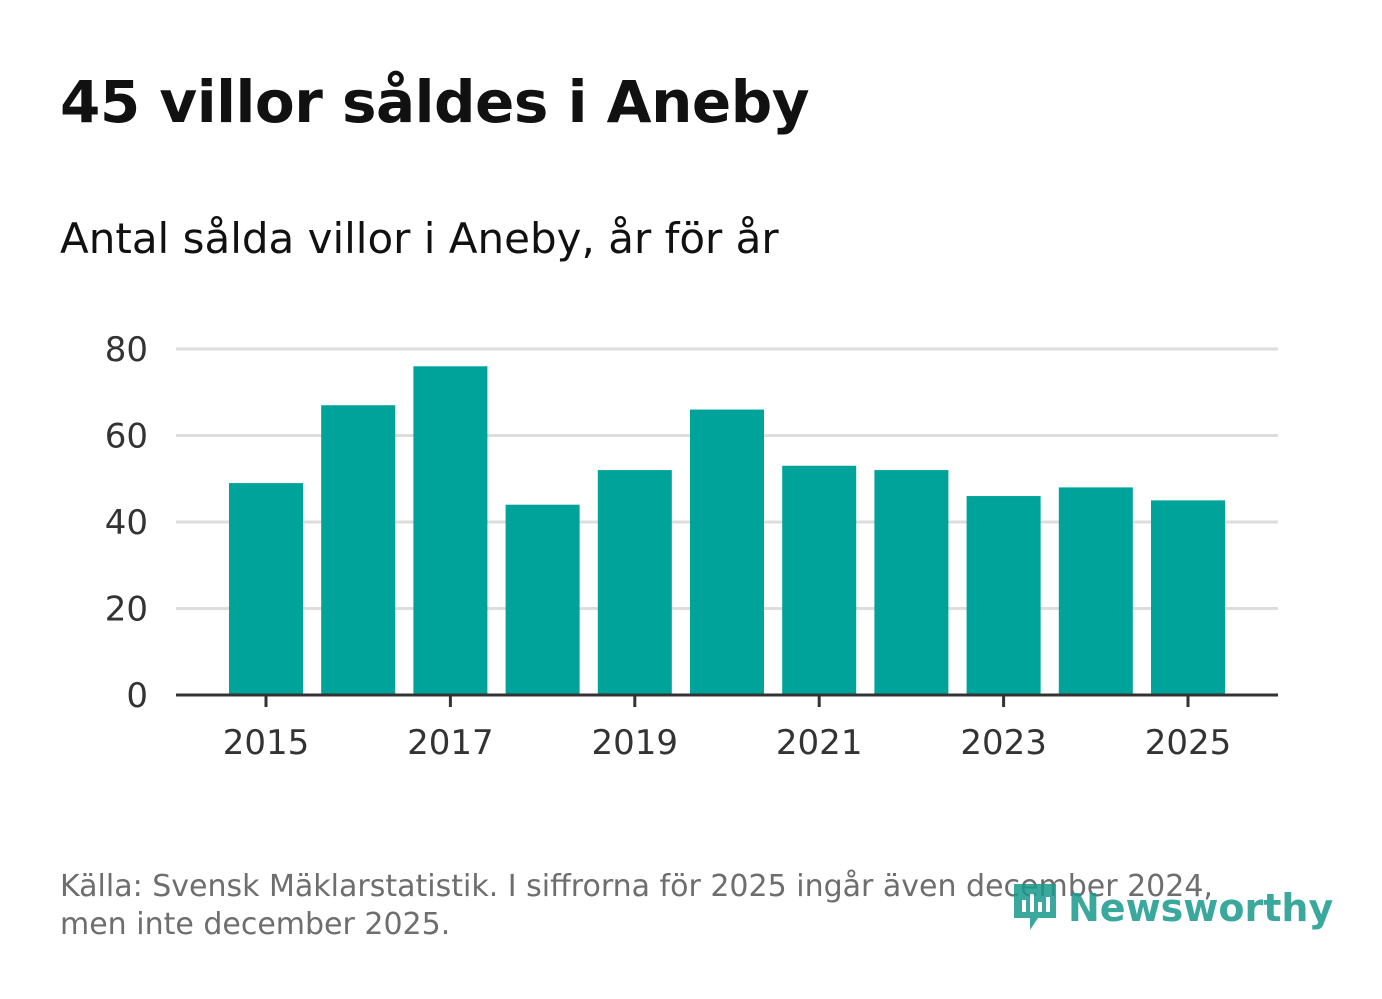 The height and width of the screenshot is (999, 1382). What do you see at coordinates (1095, 591) in the screenshot?
I see `bar-2024` at bounding box center [1095, 591].